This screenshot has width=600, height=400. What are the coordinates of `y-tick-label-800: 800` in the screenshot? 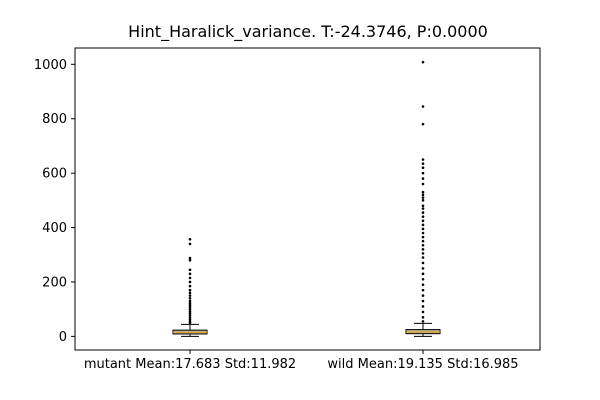 It's located at (54, 119).